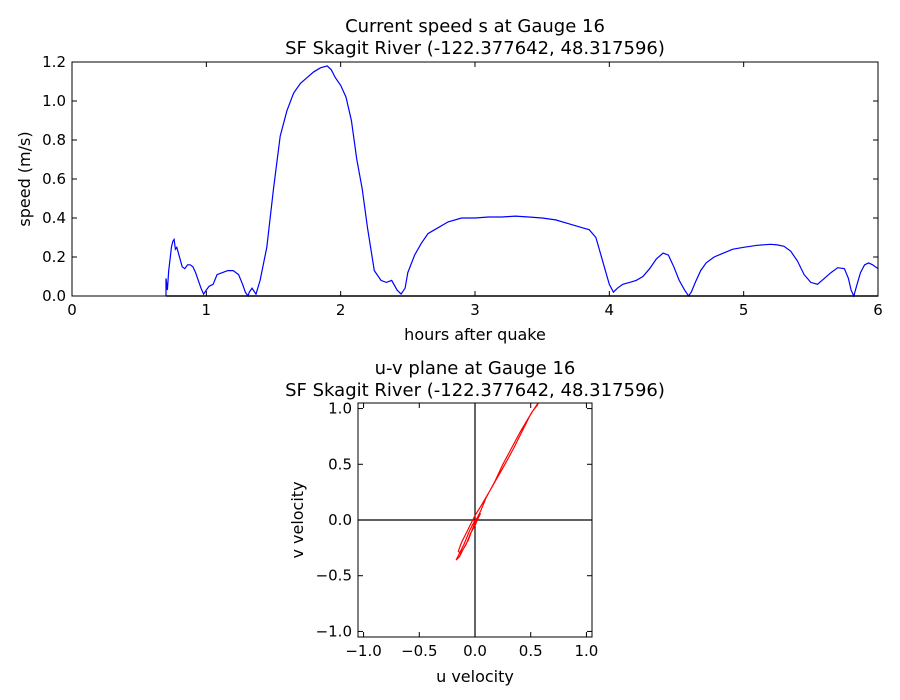 The width and height of the screenshot is (900, 700). I want to click on x-tick-label: 6, so click(878, 310).